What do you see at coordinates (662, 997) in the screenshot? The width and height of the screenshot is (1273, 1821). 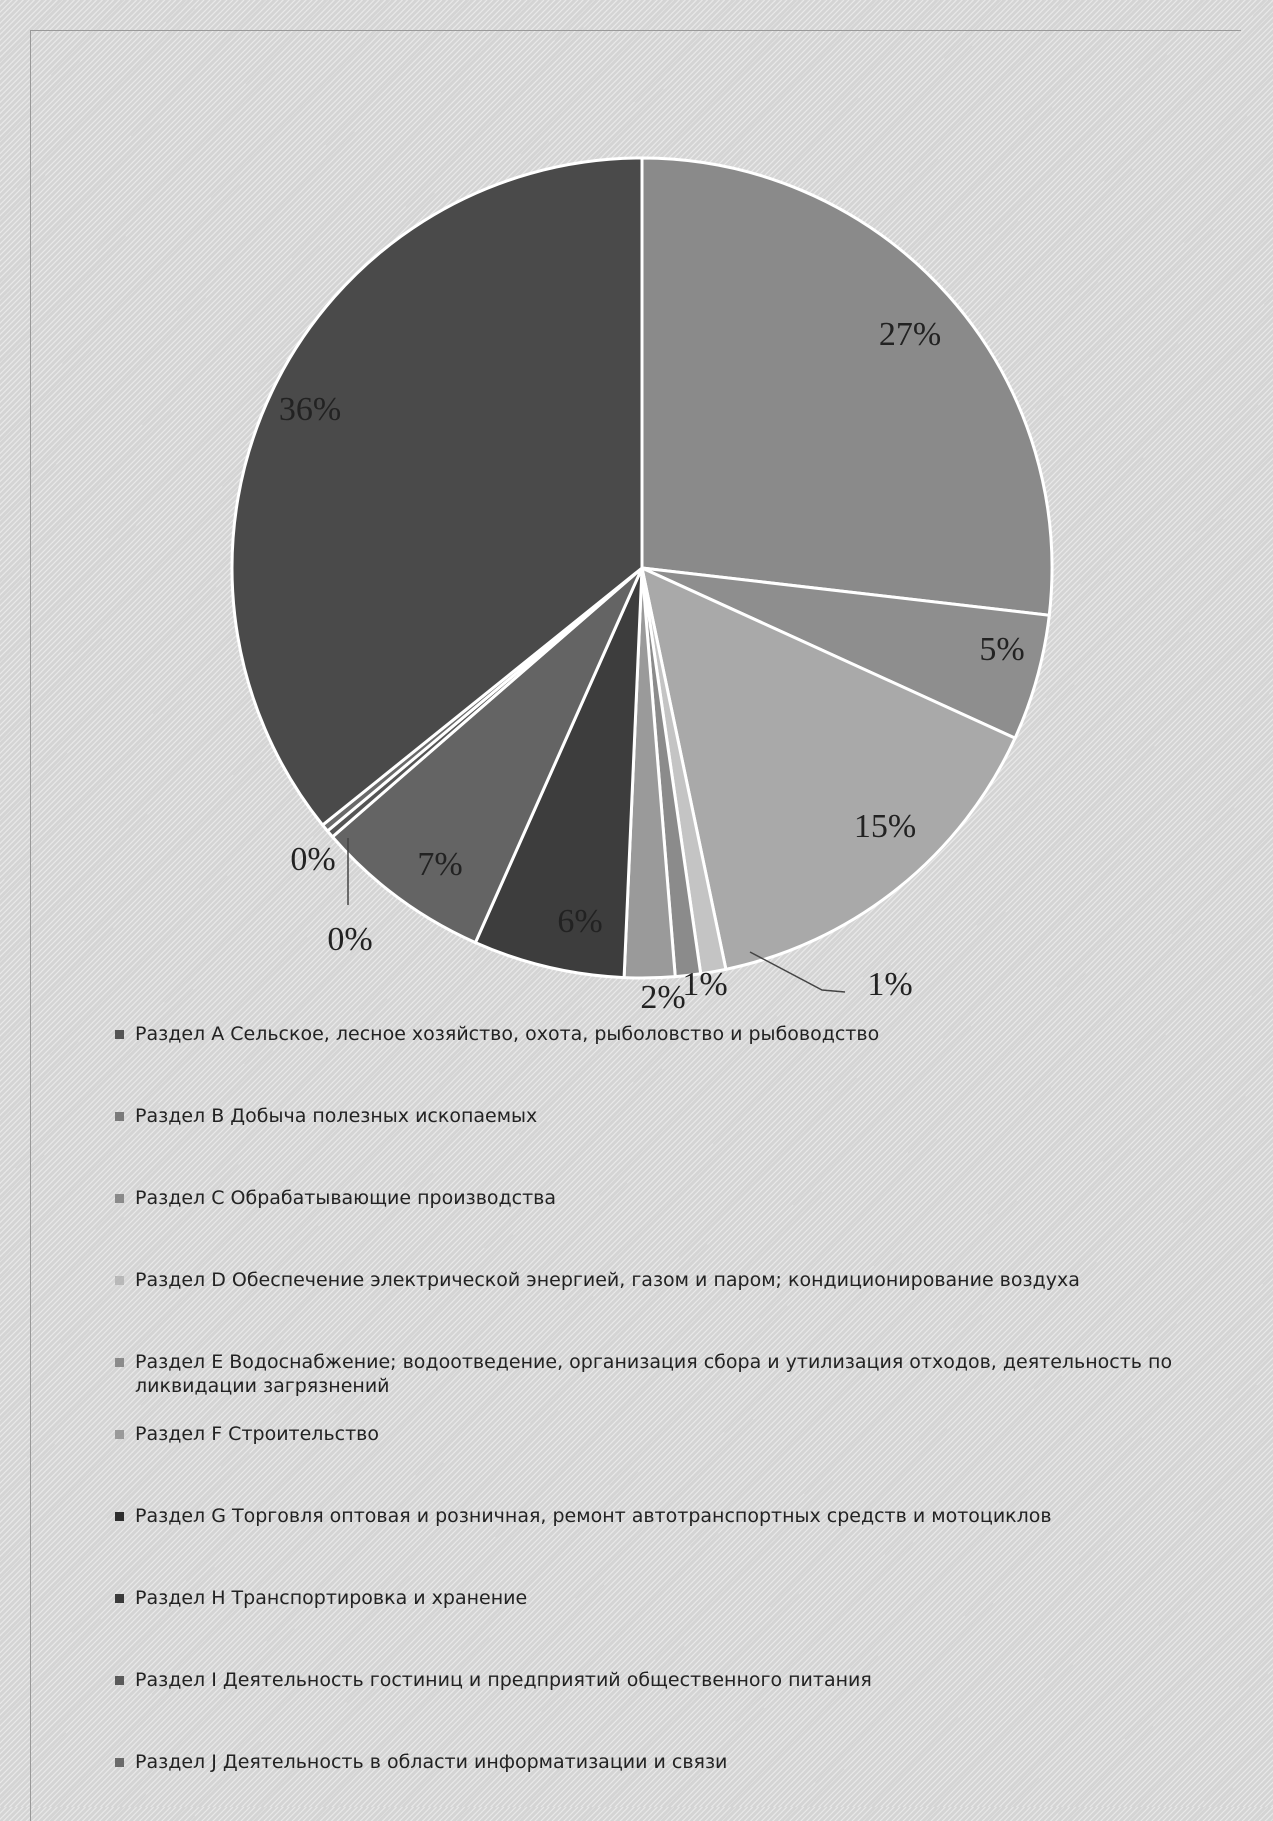 I see `data-label-6: 2%` at bounding box center [662, 997].